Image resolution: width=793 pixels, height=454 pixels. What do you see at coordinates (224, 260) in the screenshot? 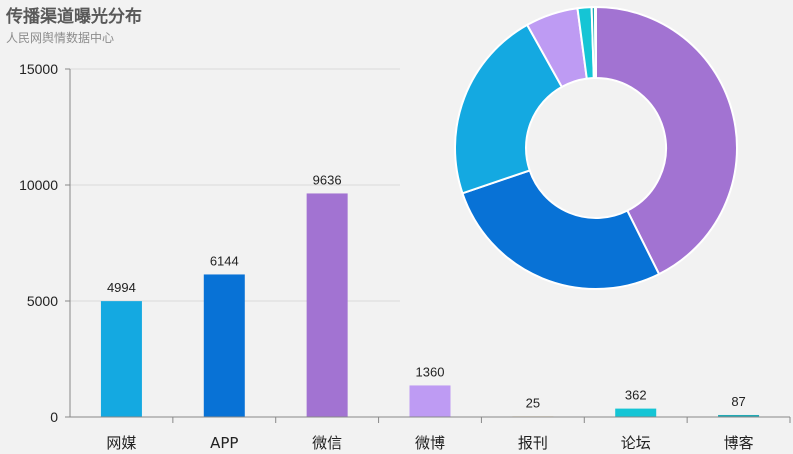
I see `bar-value-label: 6144` at bounding box center [224, 260].